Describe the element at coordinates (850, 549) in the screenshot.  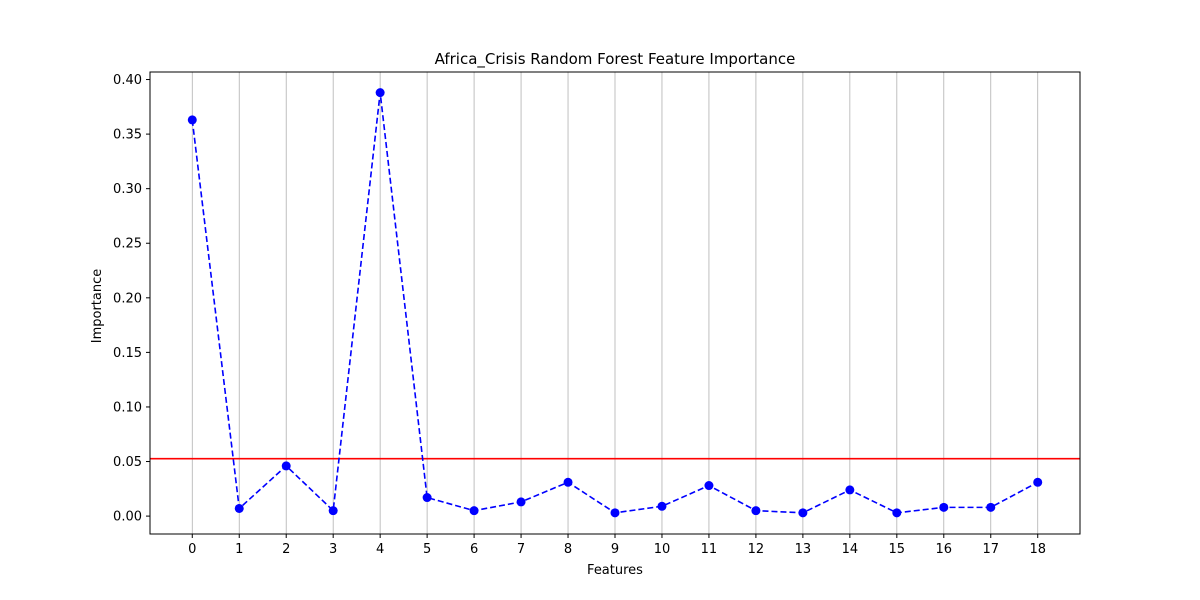
I see `x-tick-label: 14` at that location.